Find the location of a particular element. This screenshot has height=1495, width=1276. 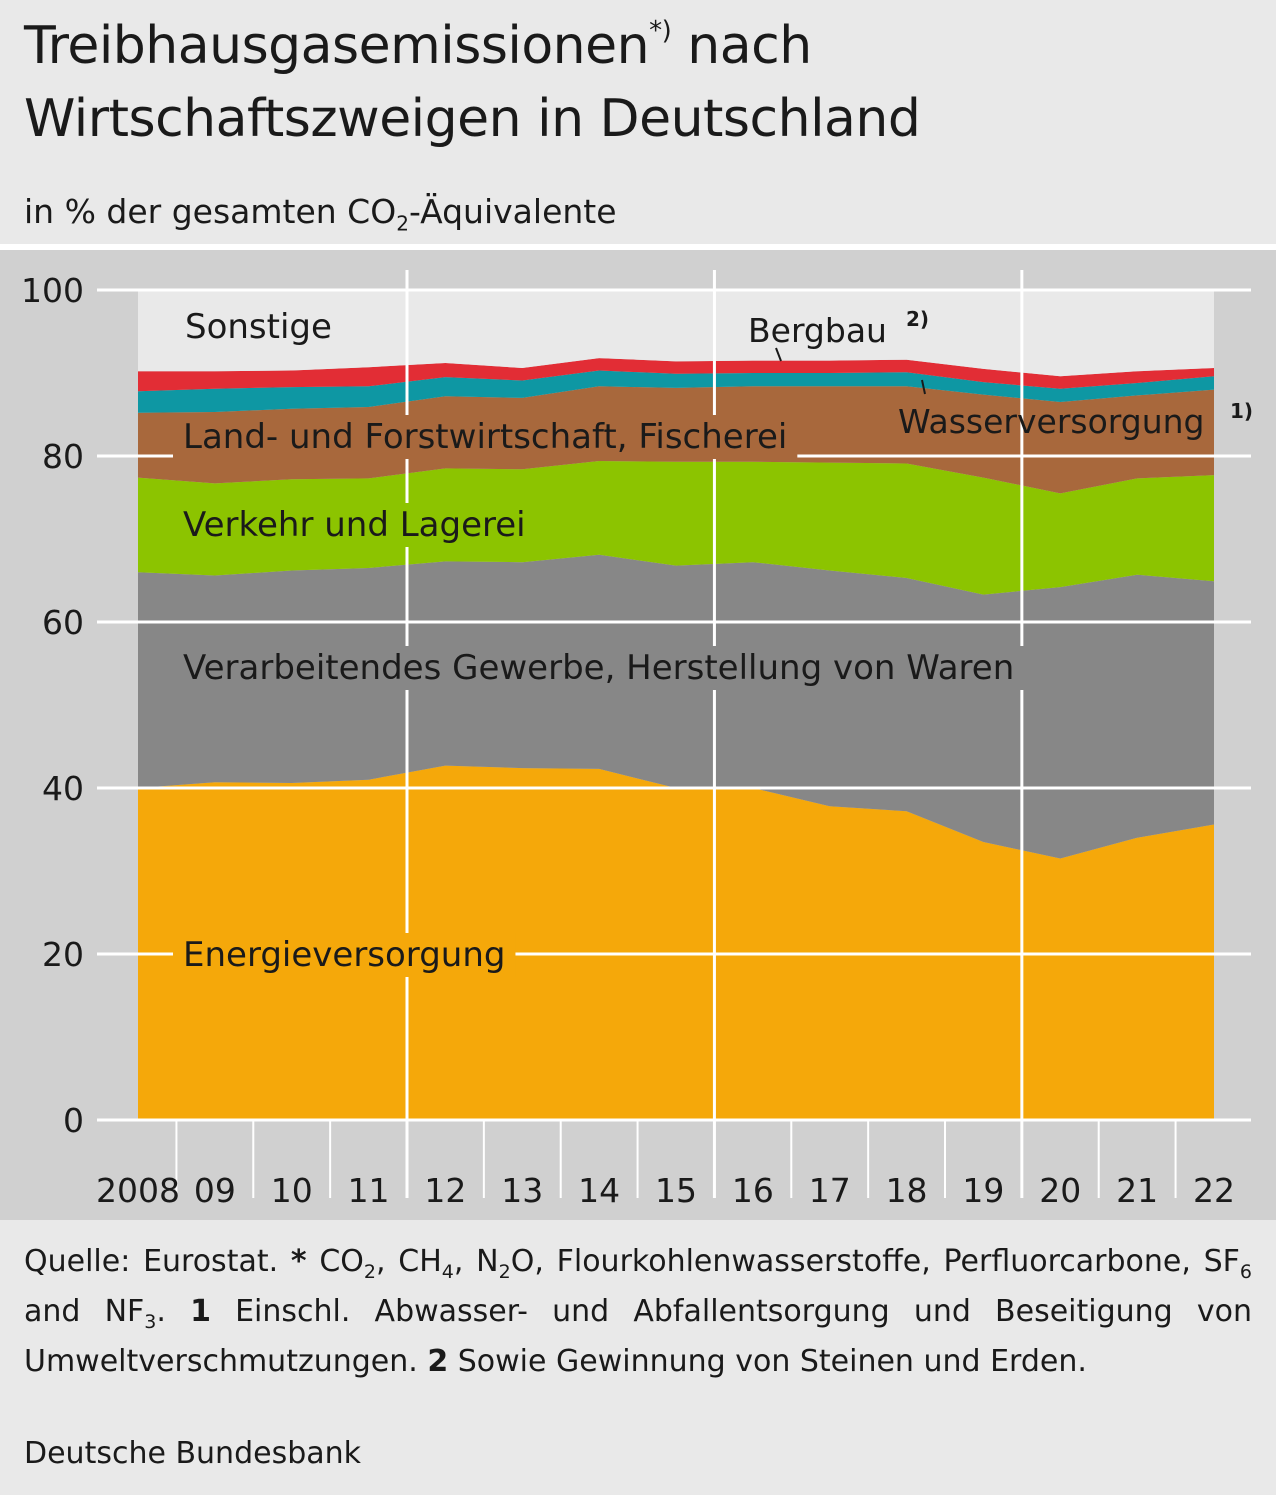

label-land-forstwirtschaft: Land- und Forstwirtschaft, Fischerei is located at coordinates (485, 437).